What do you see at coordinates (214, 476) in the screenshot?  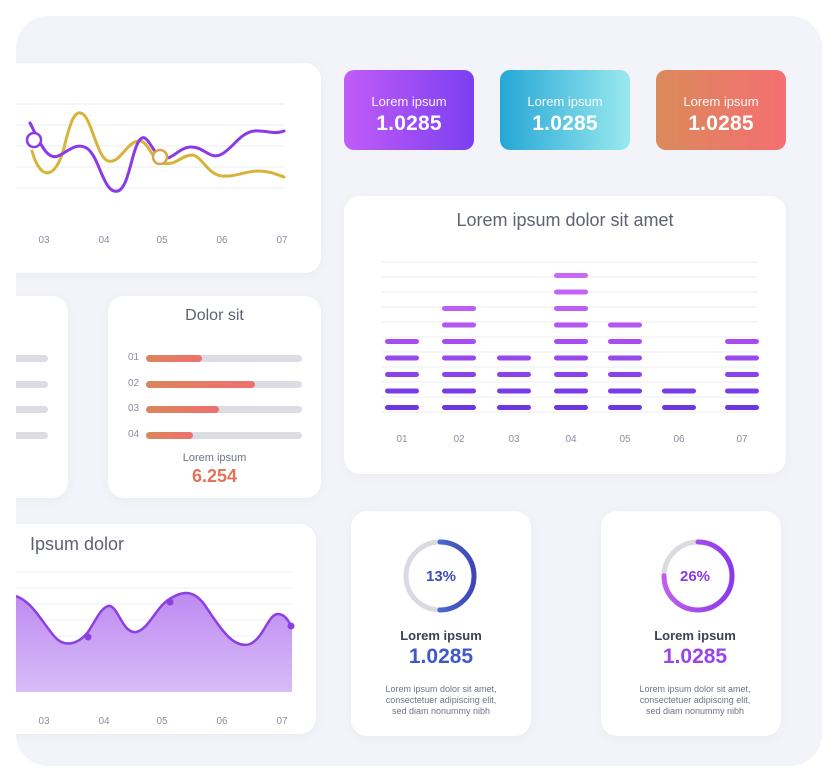 I see `progress-footer-value: 6.254` at bounding box center [214, 476].